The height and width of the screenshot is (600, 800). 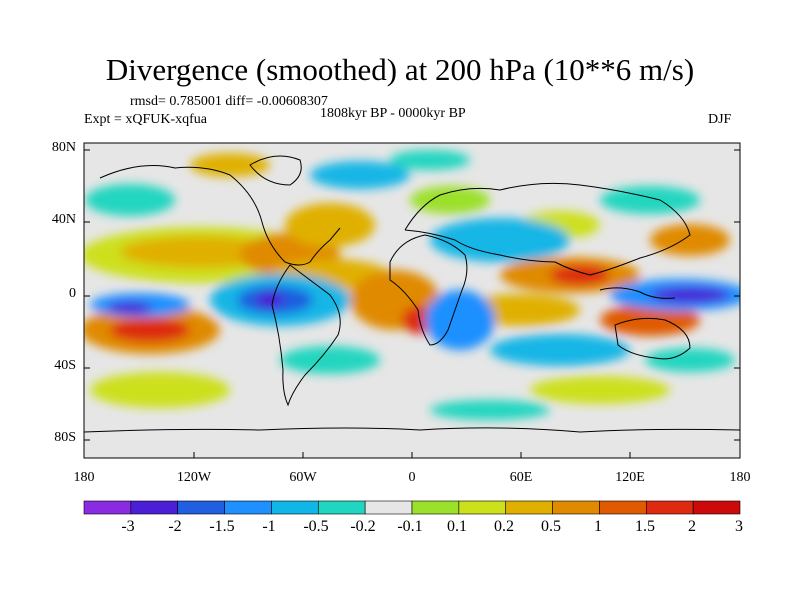 I want to click on africa-coast, so click(x=428, y=290).